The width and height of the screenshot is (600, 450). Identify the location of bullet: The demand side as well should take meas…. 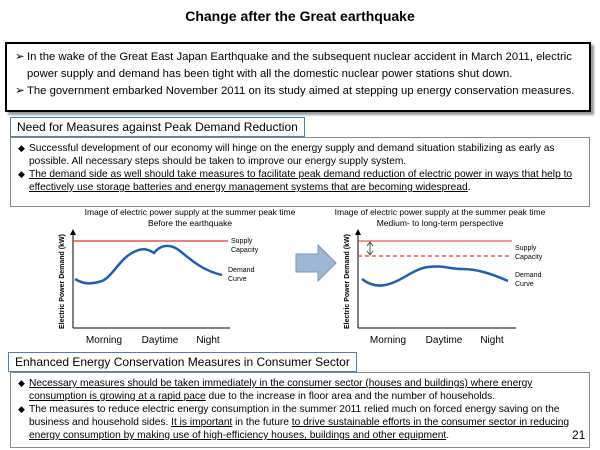
(300, 181).